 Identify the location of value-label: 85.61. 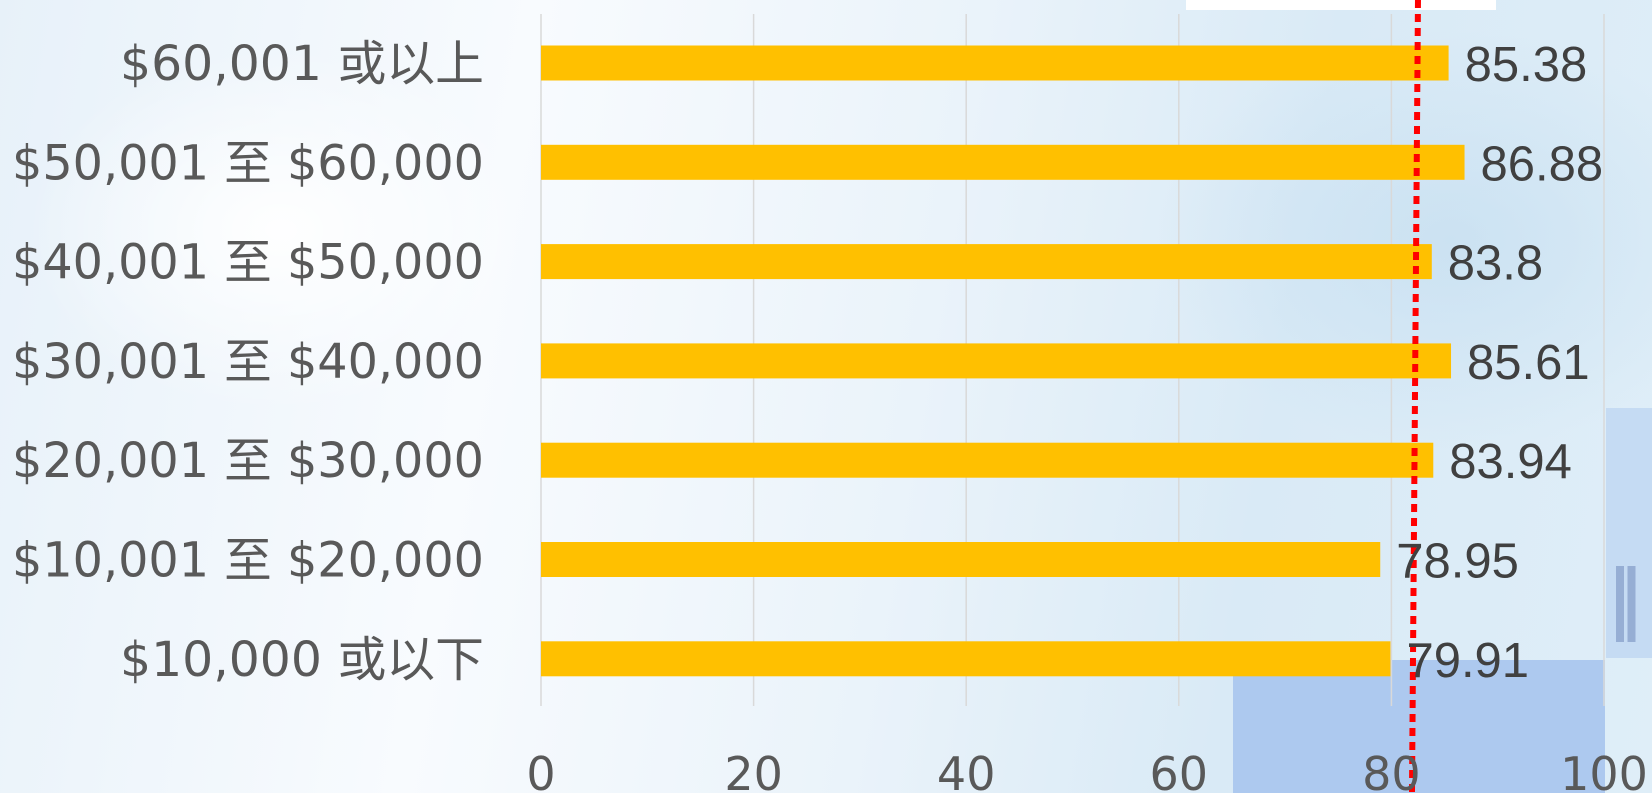
(1528, 363).